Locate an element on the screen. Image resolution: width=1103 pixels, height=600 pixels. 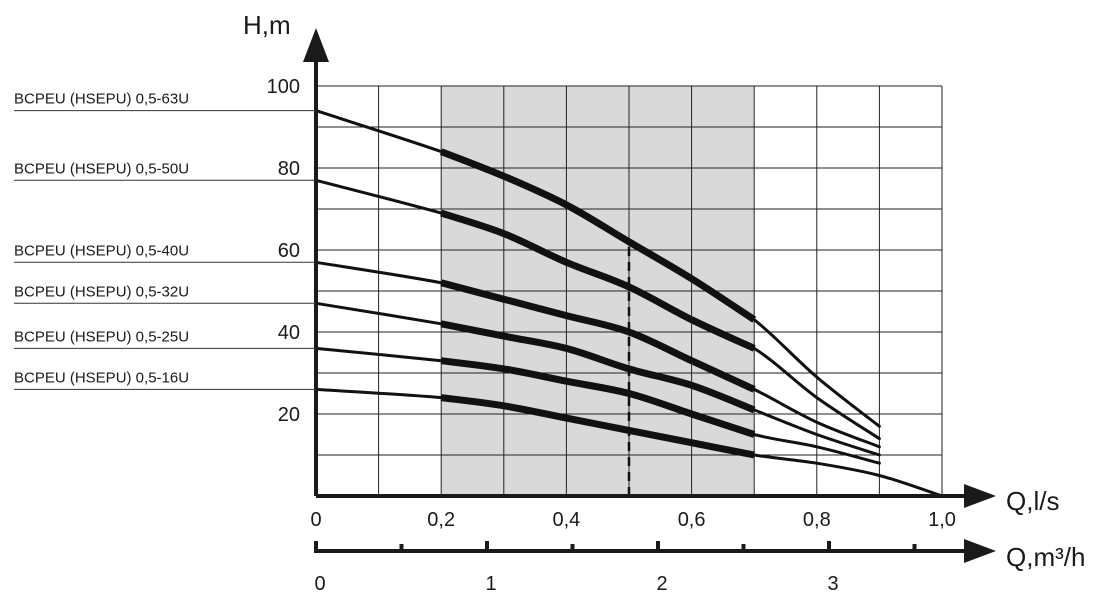
x2-tick-label: 2 is located at coordinates (661, 584).